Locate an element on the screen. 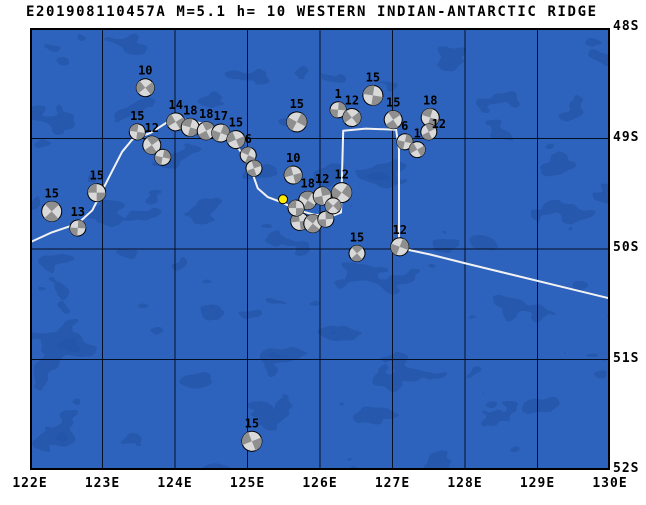  x-tick-label: 128E is located at coordinates (465, 483).